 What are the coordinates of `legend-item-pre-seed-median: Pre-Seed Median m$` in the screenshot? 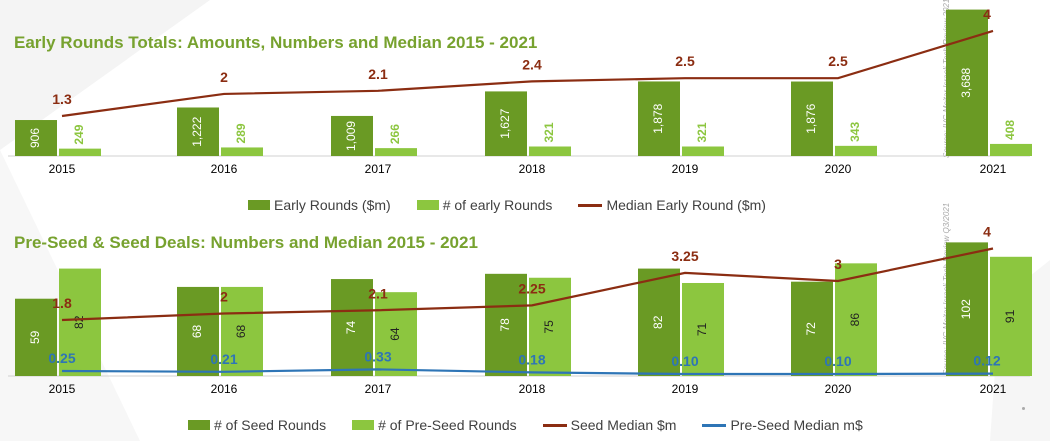 It's located at (782, 425).